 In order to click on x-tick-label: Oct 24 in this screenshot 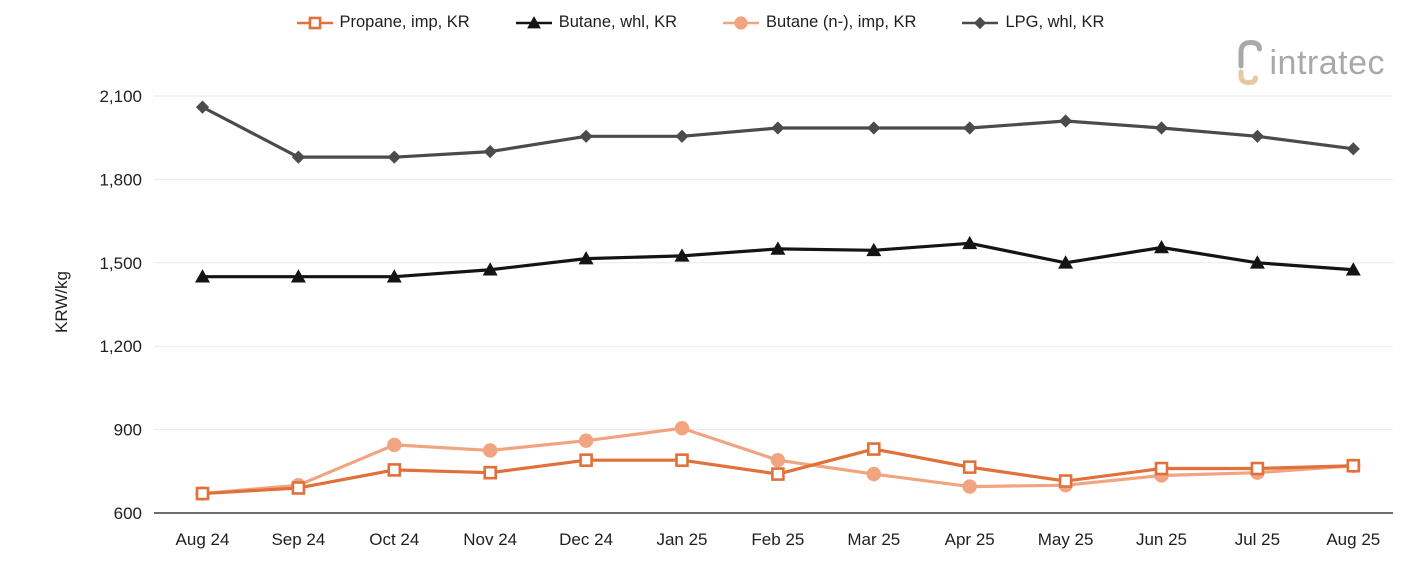, I will do `click(394, 539)`.